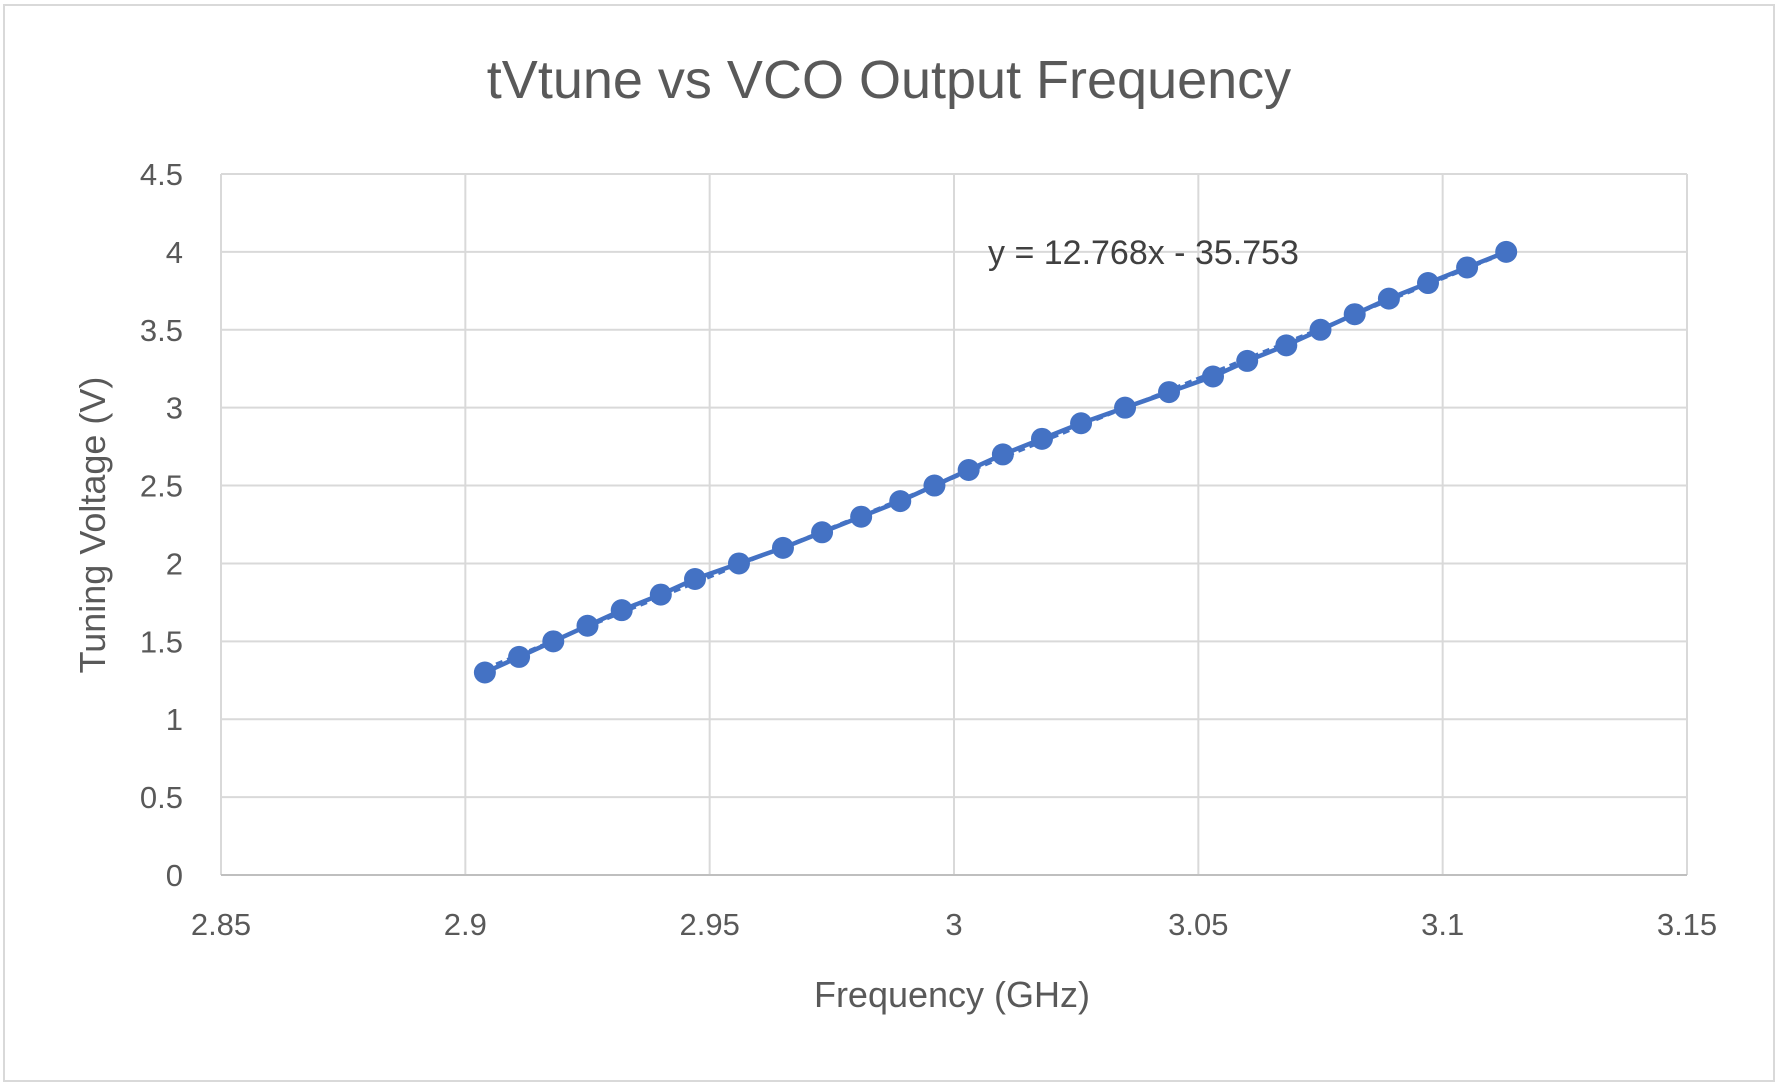 The width and height of the screenshot is (1778, 1086). What do you see at coordinates (161, 525) in the screenshot?
I see `y-tick-labels: 0 0.5 1 1.5 2 2.5 3 3.5 4 4.5` at bounding box center [161, 525].